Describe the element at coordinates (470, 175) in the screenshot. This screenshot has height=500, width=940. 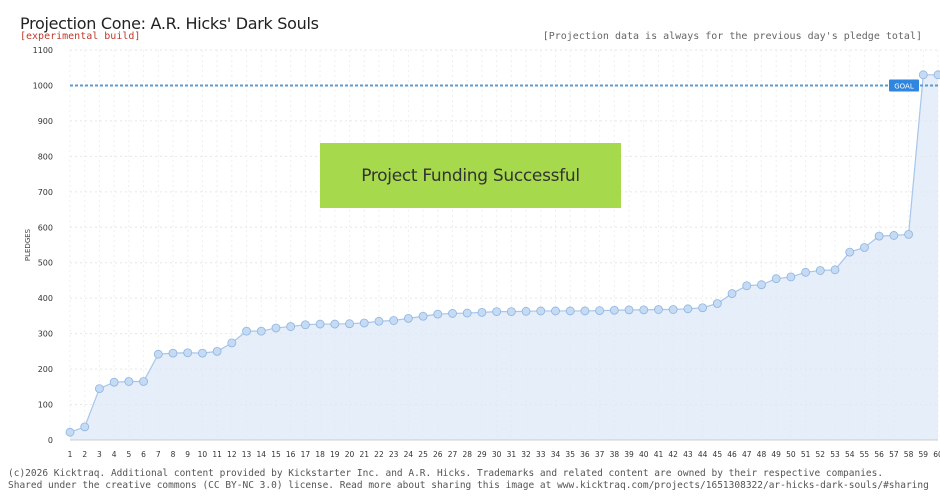
I see `funding-success-banner: Project Funding Successful` at that location.